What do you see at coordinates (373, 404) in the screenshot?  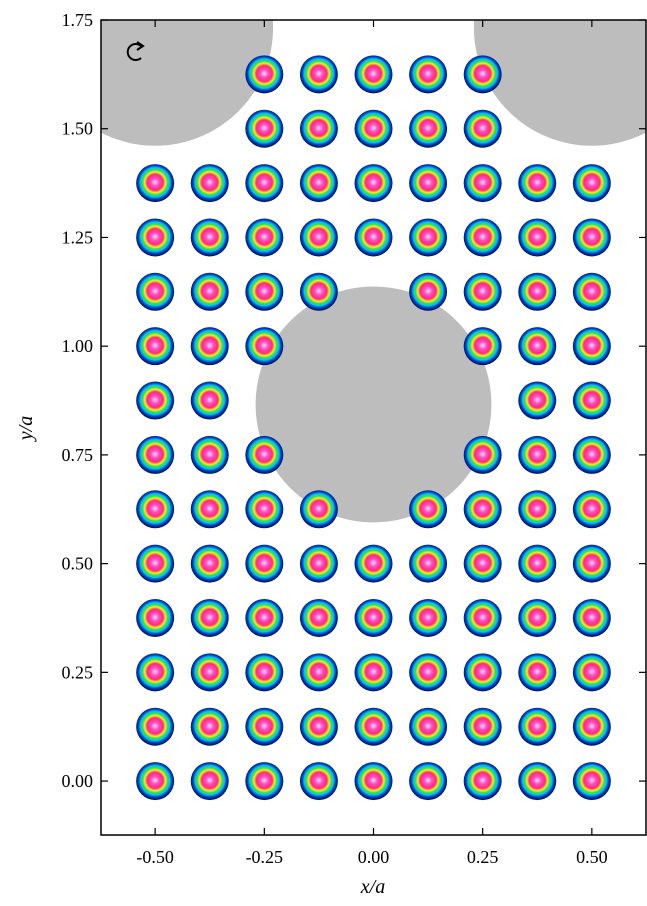 I see `hole` at bounding box center [373, 404].